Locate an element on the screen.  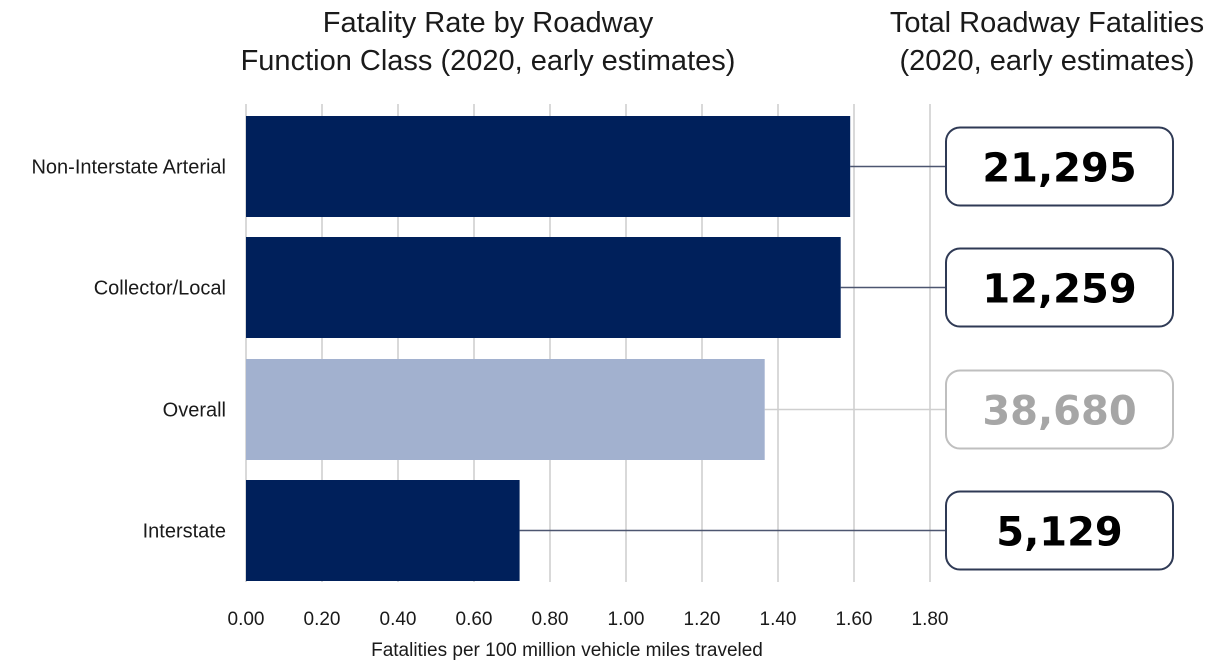
total-value: 5,129 is located at coordinates (1059, 533).